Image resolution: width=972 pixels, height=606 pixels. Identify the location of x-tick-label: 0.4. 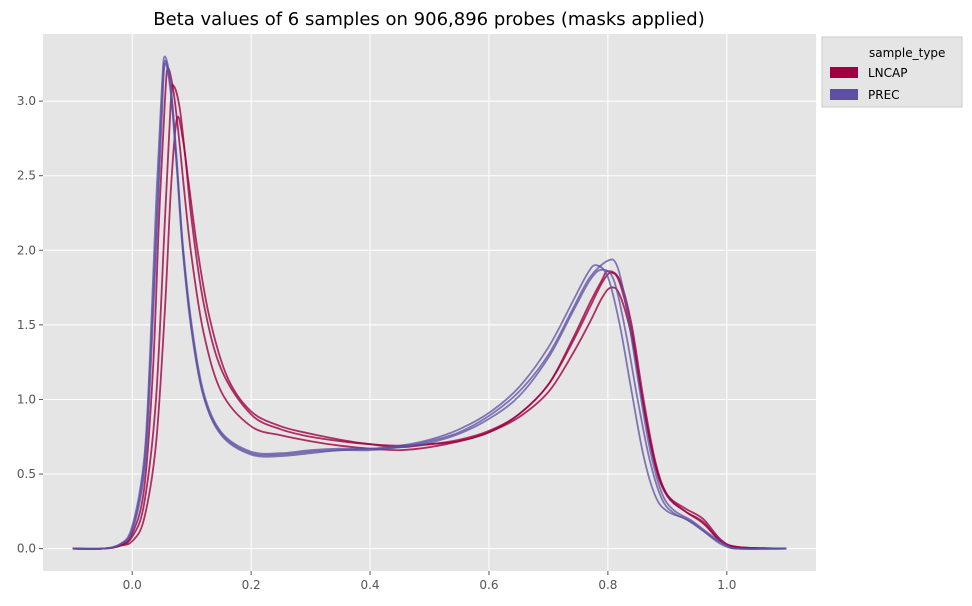
(369, 585).